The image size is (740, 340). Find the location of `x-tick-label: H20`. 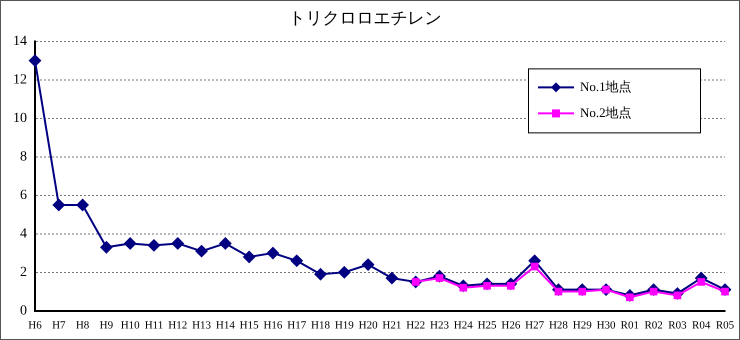

x-tick-label: H20 is located at coordinates (368, 325).